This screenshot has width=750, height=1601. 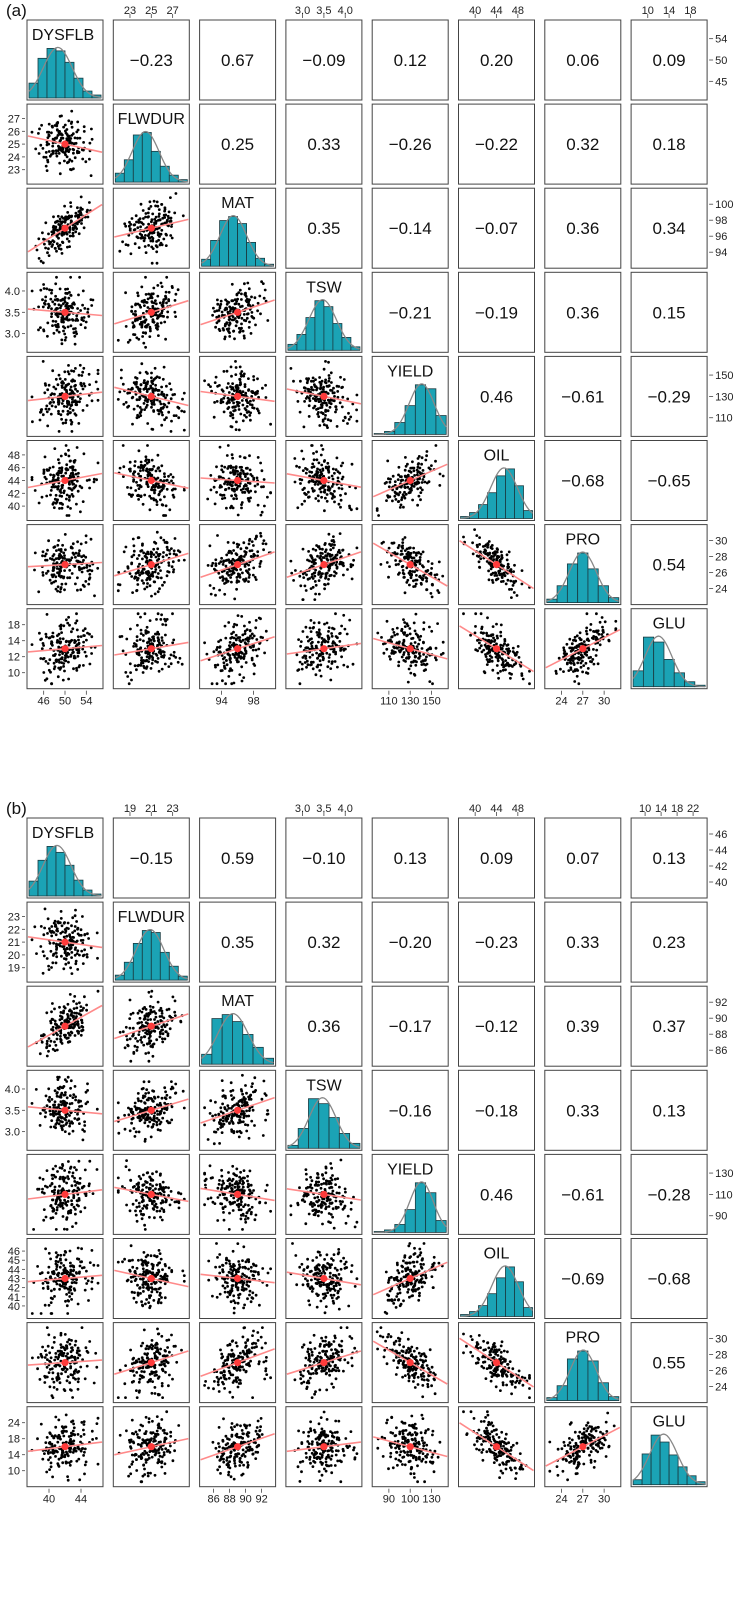 I want to click on correlation-value: 0.20, so click(x=496, y=60).